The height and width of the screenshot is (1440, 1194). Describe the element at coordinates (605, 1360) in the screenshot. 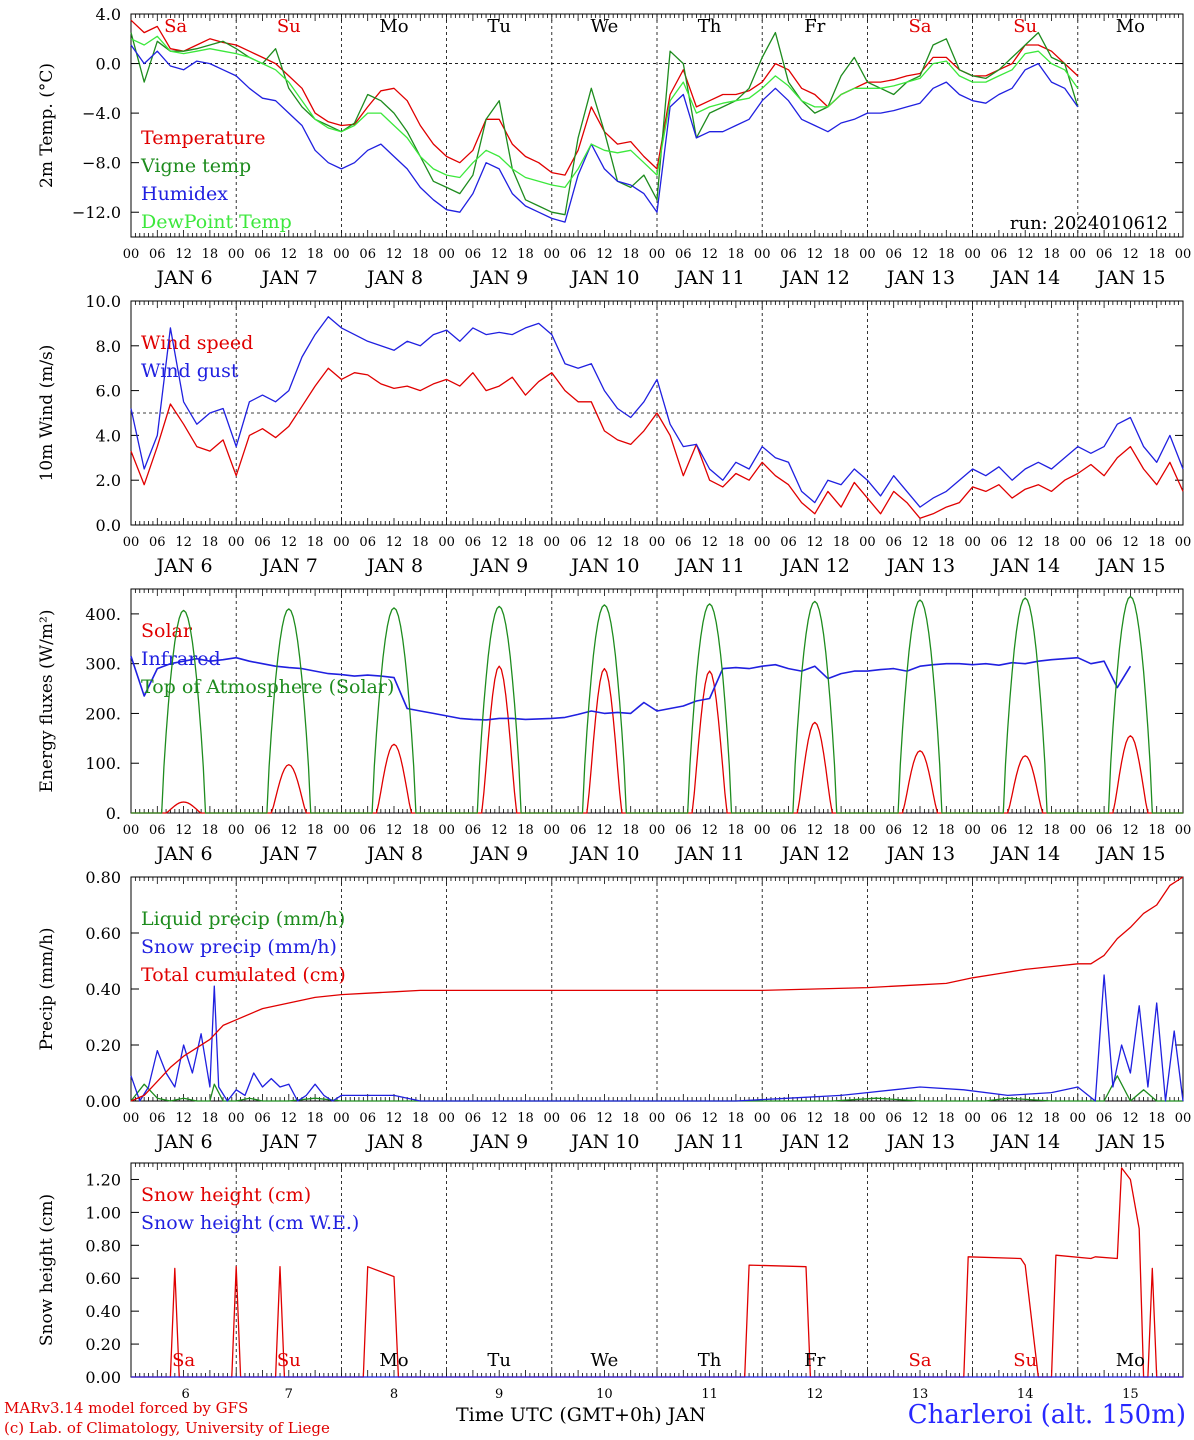

I see `panel5-weekday-label: We` at that location.